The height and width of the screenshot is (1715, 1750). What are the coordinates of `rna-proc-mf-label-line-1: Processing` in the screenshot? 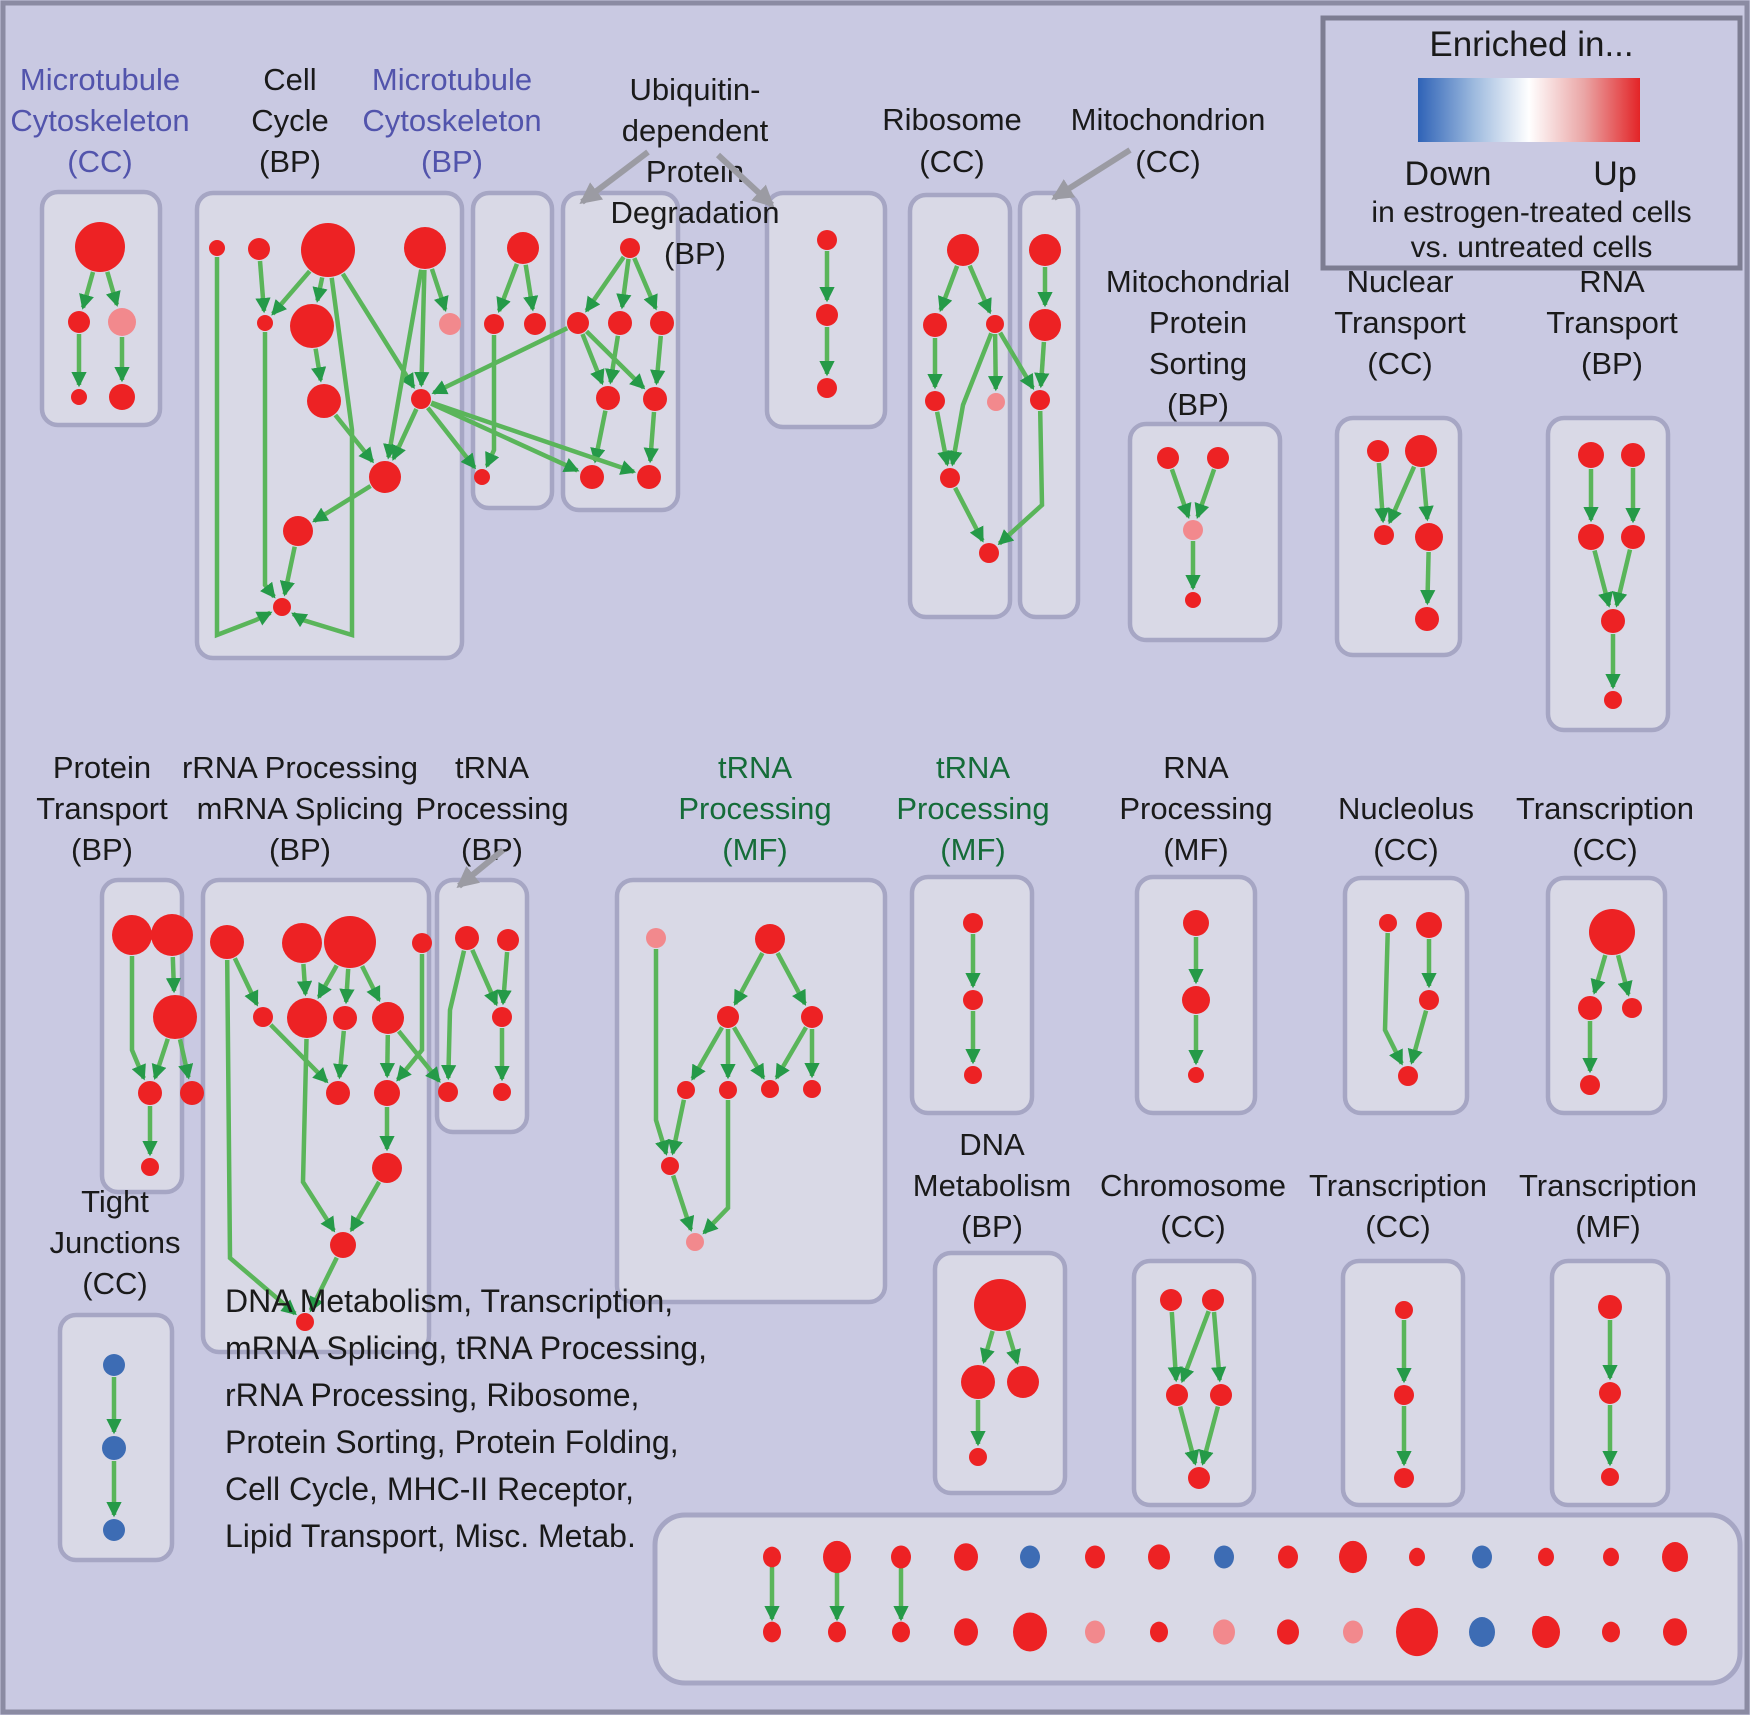 It's located at (1195, 808).